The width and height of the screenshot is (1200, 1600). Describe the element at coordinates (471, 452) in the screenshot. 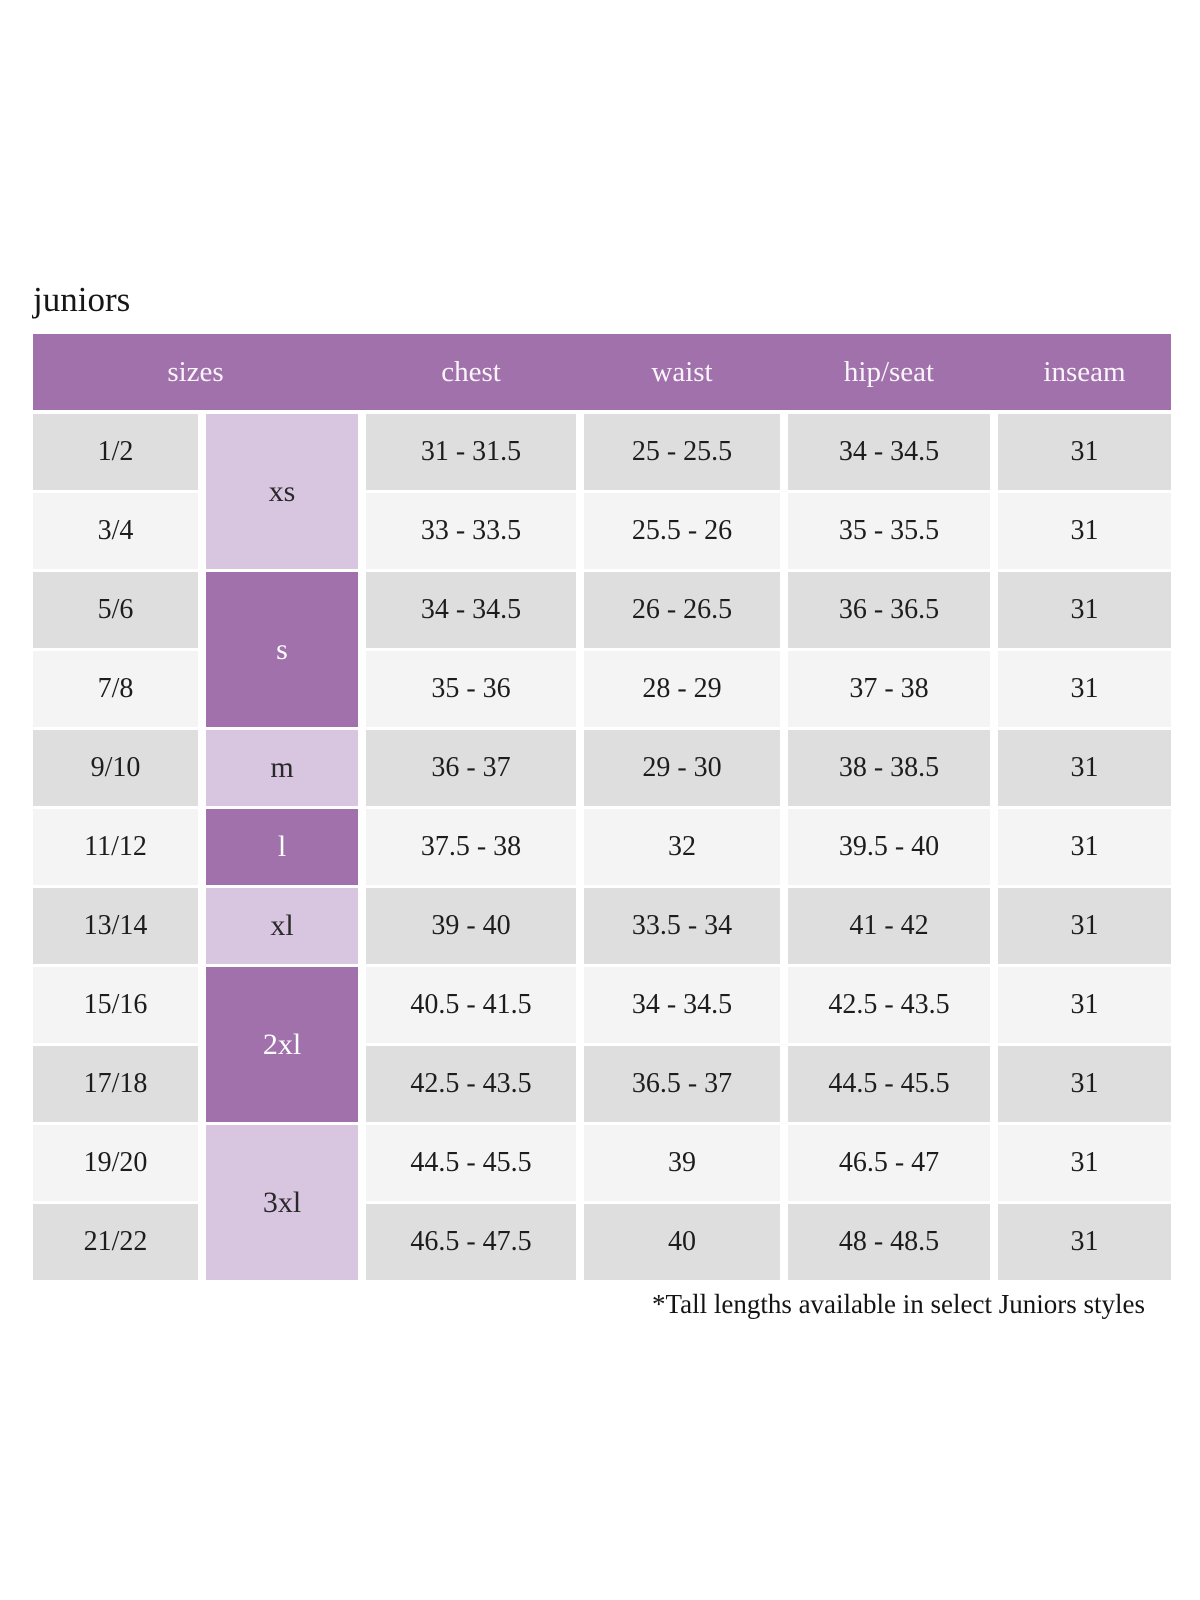

I see `chest-cell: 31 - 31.5` at that location.